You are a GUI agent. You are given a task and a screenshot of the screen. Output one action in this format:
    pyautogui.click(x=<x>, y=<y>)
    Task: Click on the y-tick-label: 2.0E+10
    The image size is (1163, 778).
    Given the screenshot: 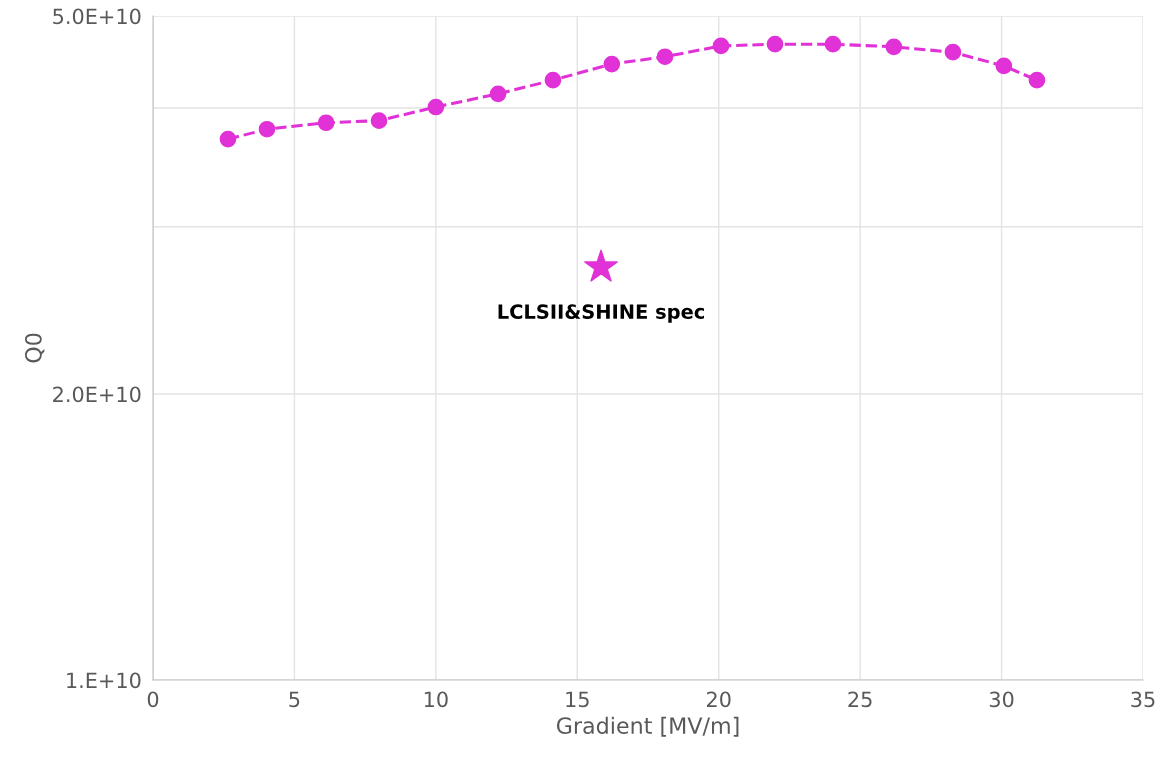 What is the action you would take?
    pyautogui.click(x=97, y=394)
    